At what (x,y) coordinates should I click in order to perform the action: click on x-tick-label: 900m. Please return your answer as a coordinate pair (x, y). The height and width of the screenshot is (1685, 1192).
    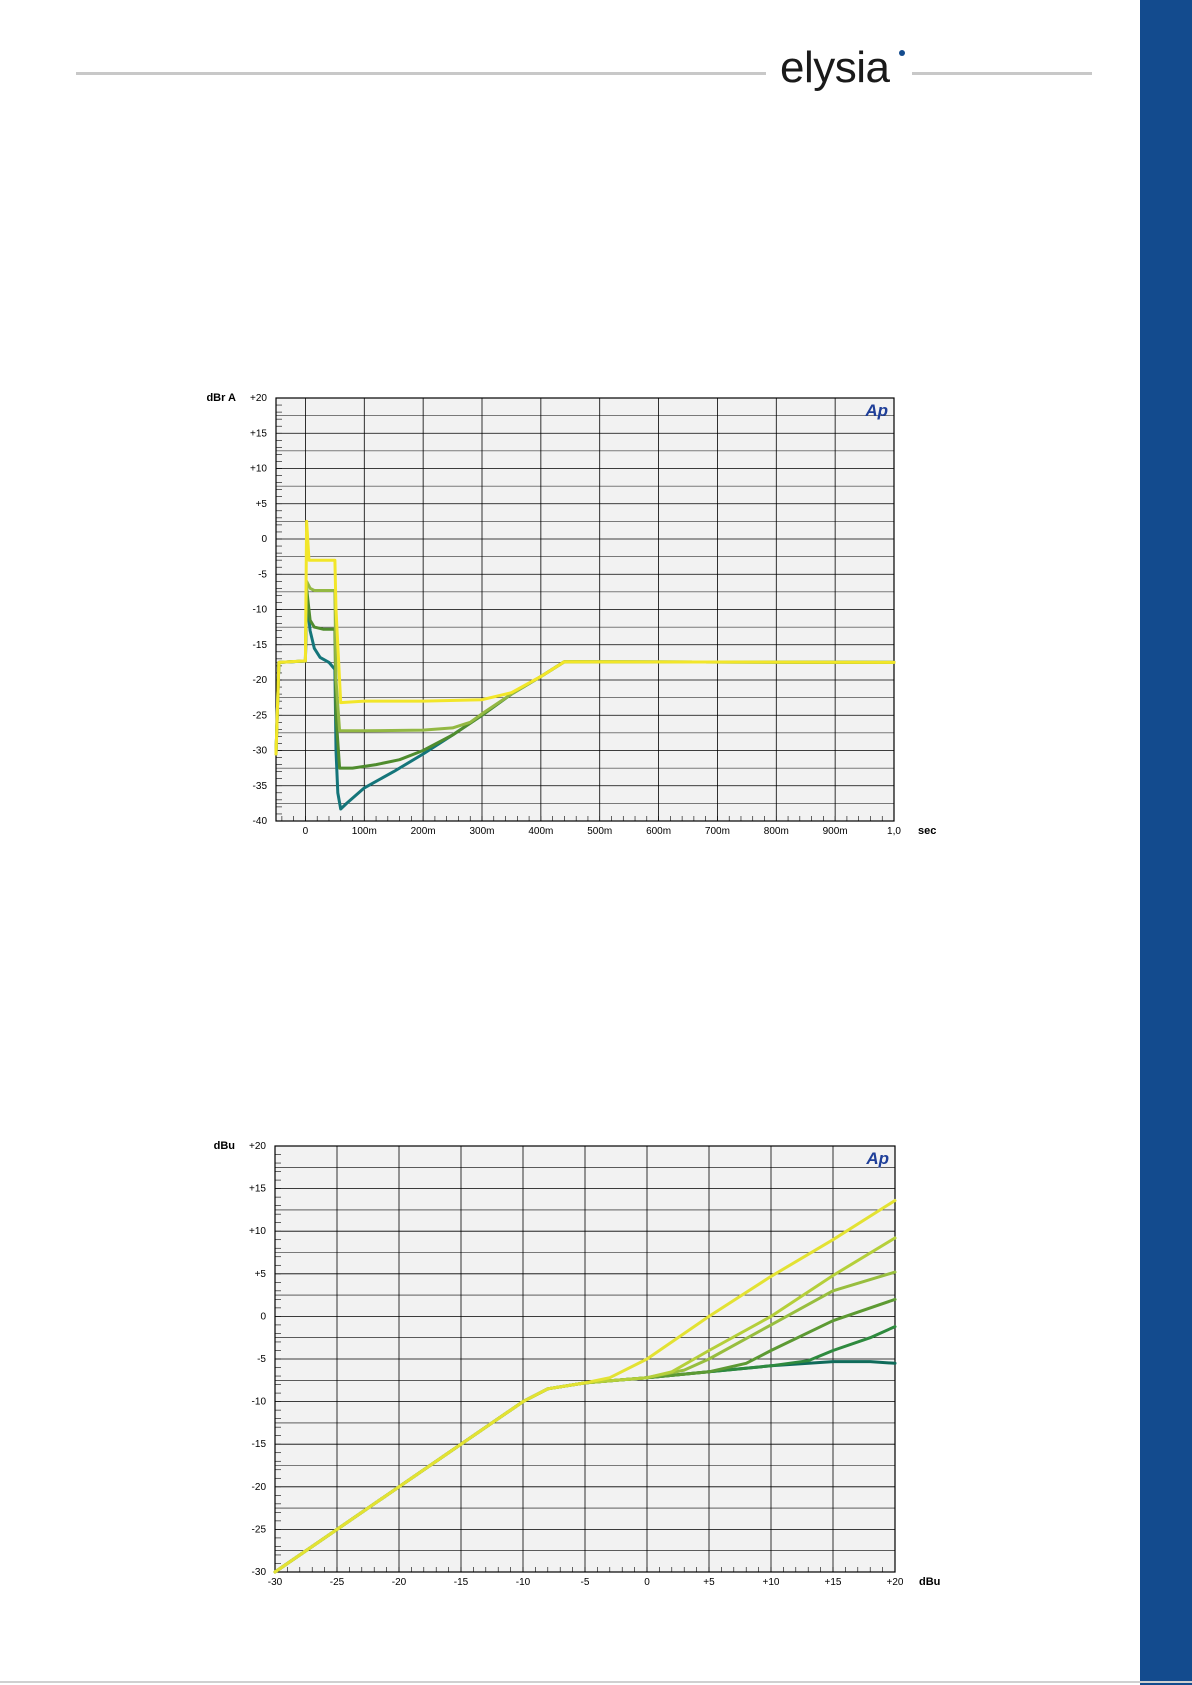
    Looking at the image, I should click on (835, 831).